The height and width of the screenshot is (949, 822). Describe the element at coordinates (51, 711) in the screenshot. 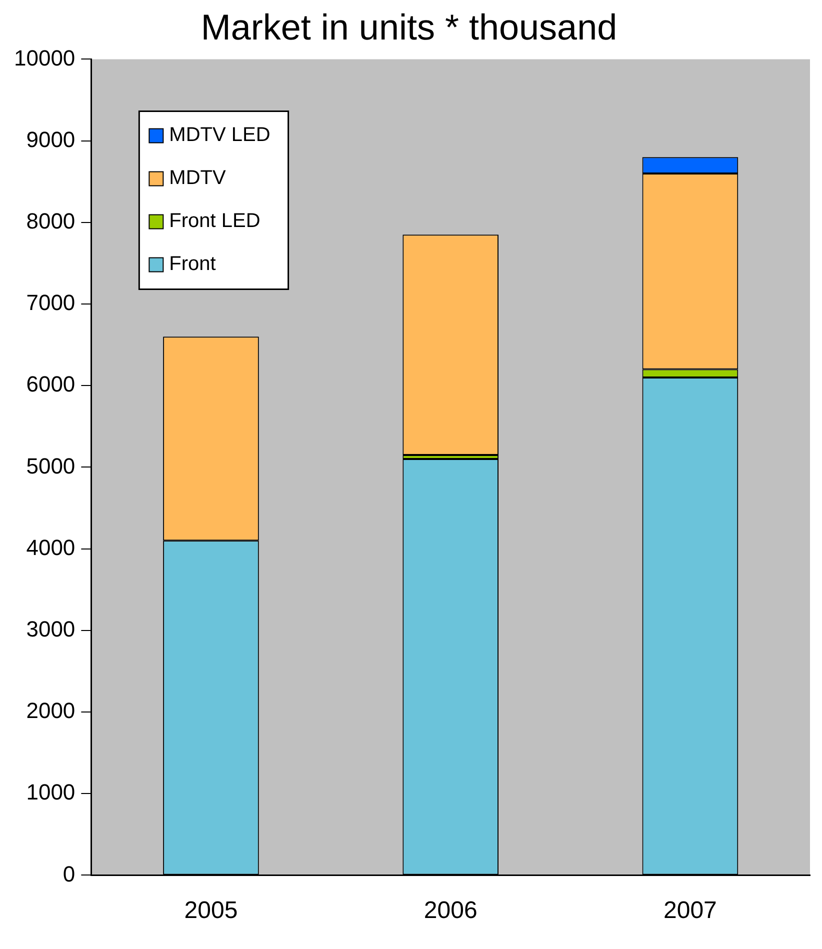

I see `y-tick-label: 2000` at that location.